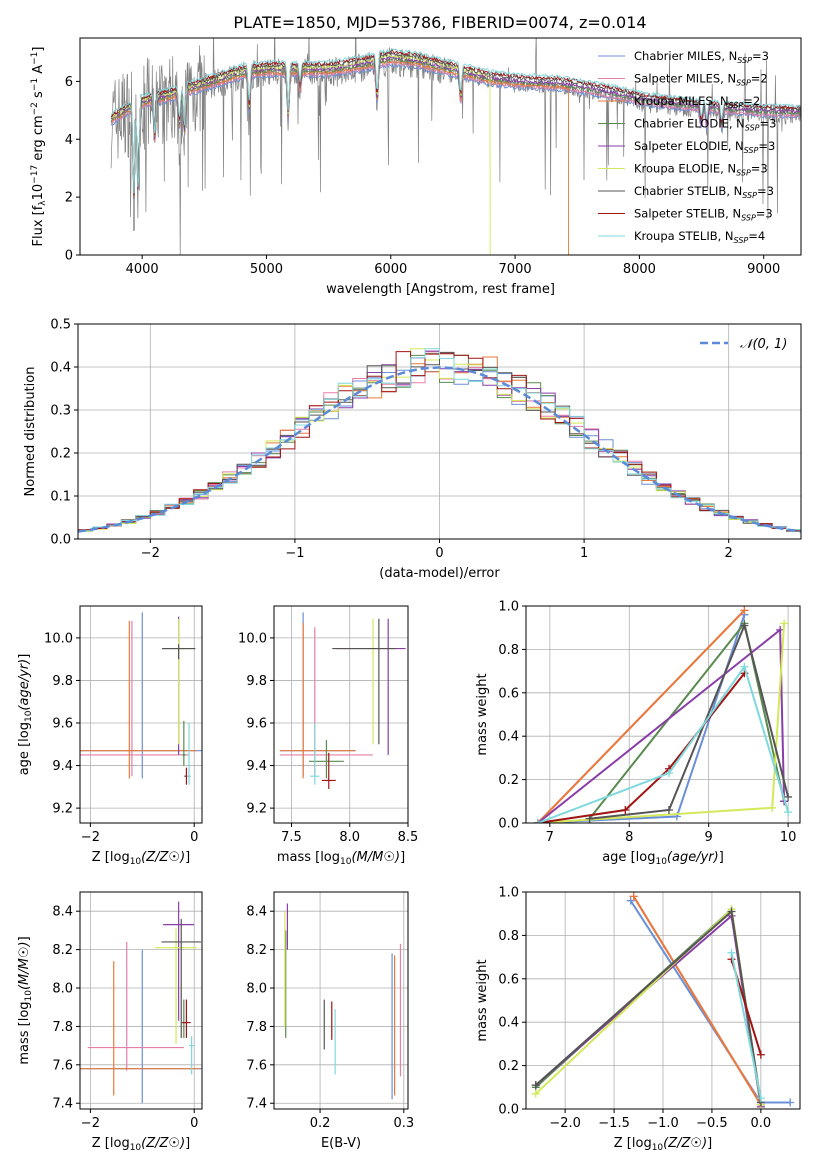 Image resolution: width=819 pixels, height=1170 pixels. What do you see at coordinates (60, 411) in the screenshot?
I see `y-tick-label: 0.3` at bounding box center [60, 411].